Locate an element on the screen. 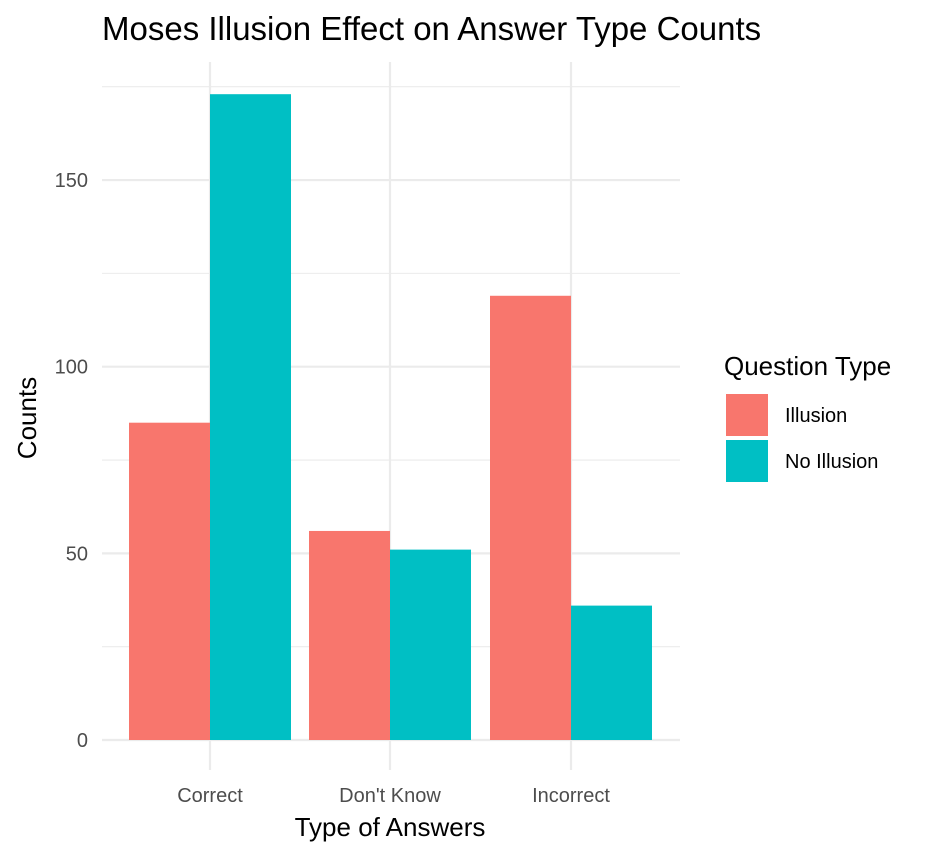  y-axis-ticks: 0 50 100 150 is located at coordinates (71, 461).